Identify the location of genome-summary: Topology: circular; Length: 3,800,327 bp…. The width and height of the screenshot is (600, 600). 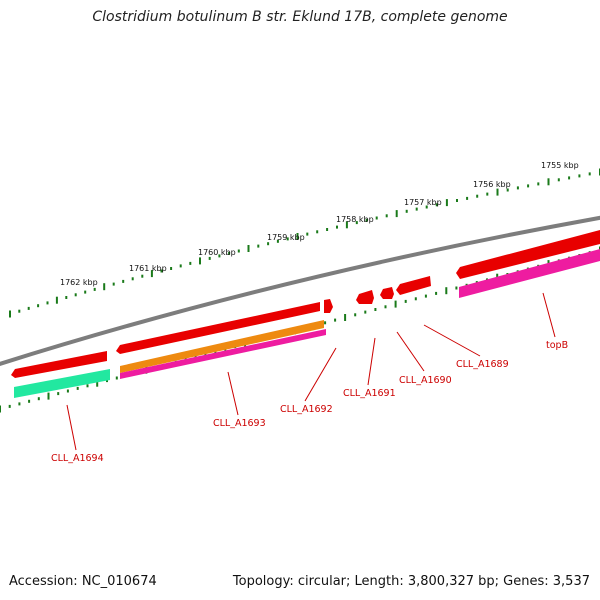
(411, 581).